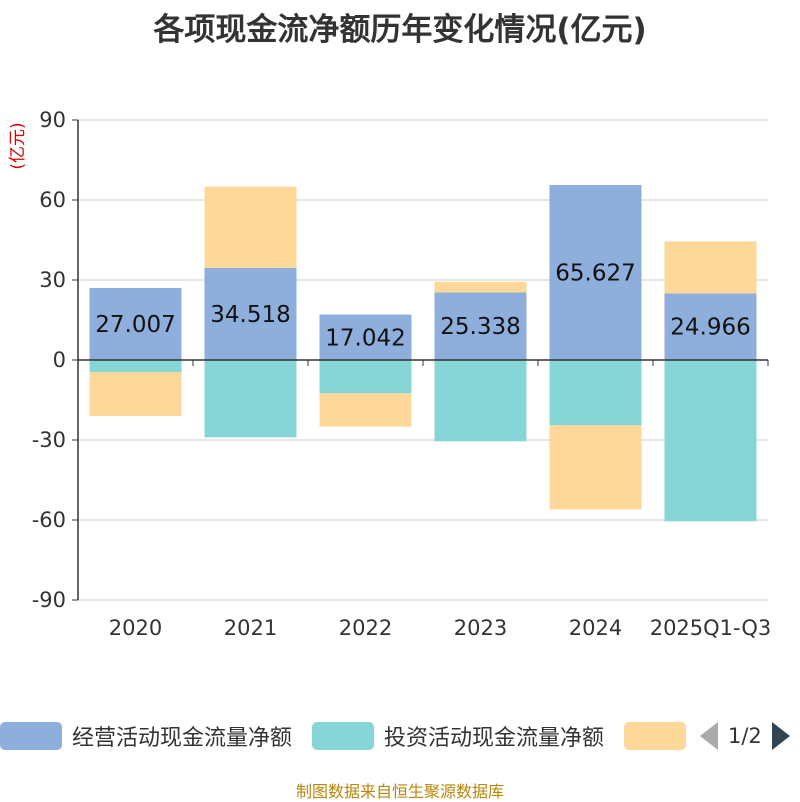 Image resolution: width=800 pixels, height=802 pixels. Describe the element at coordinates (49, 520) in the screenshot. I see `y-tick-label: -60` at that location.